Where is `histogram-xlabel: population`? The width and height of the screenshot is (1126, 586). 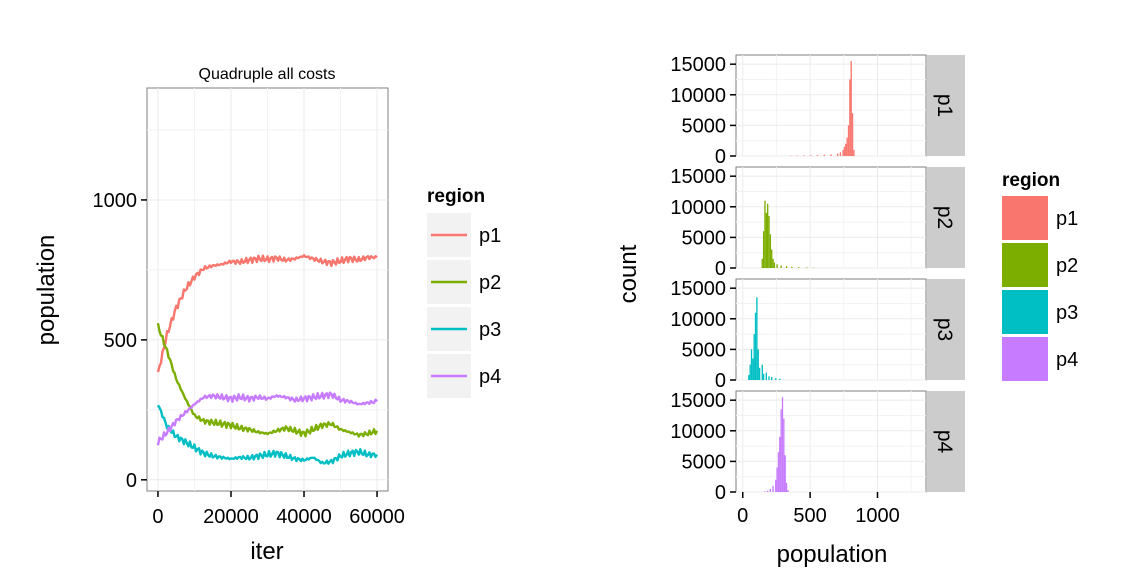 histogram-xlabel: population is located at coordinates (832, 554).